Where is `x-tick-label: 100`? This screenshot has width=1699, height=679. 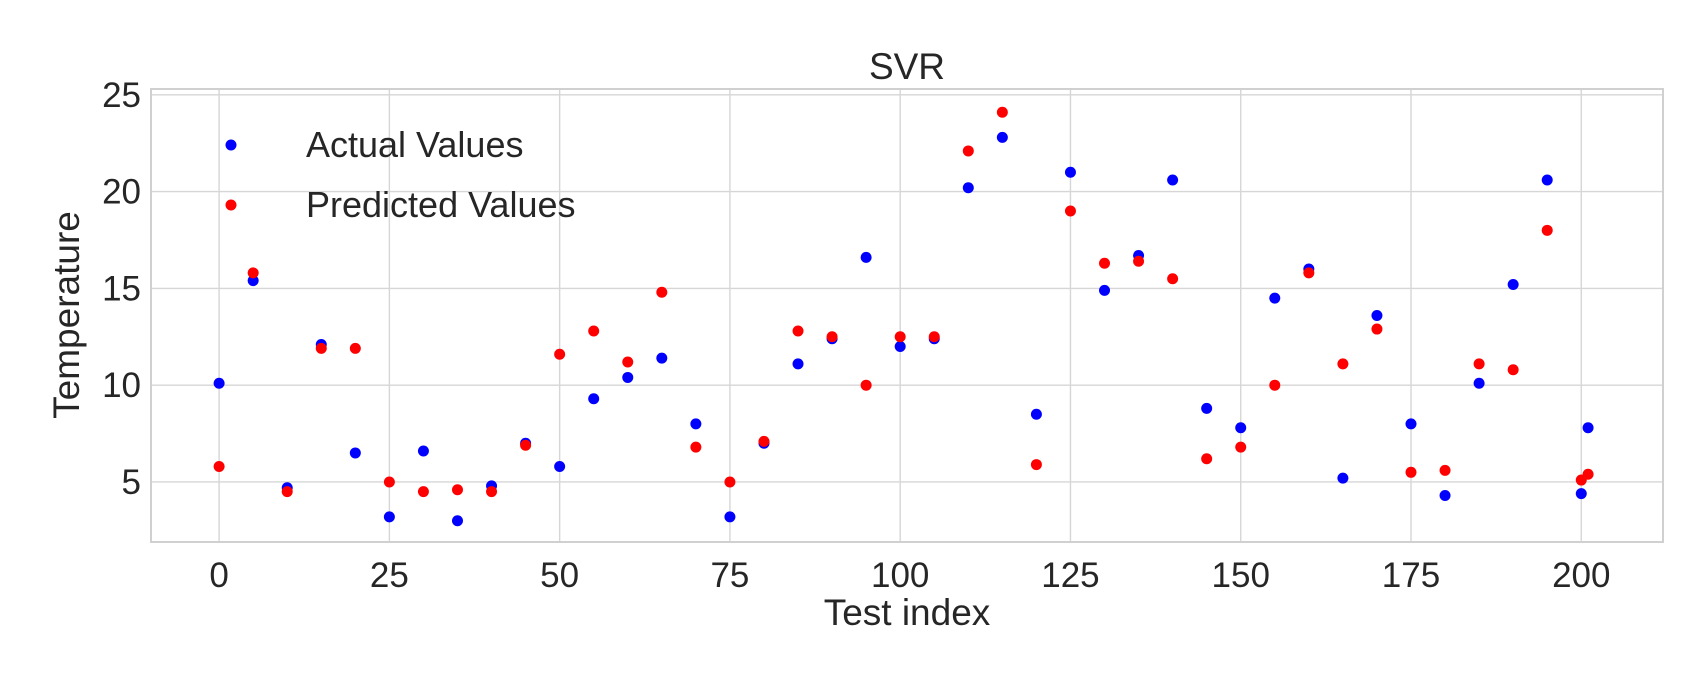 x-tick-label: 100 is located at coordinates (900, 575).